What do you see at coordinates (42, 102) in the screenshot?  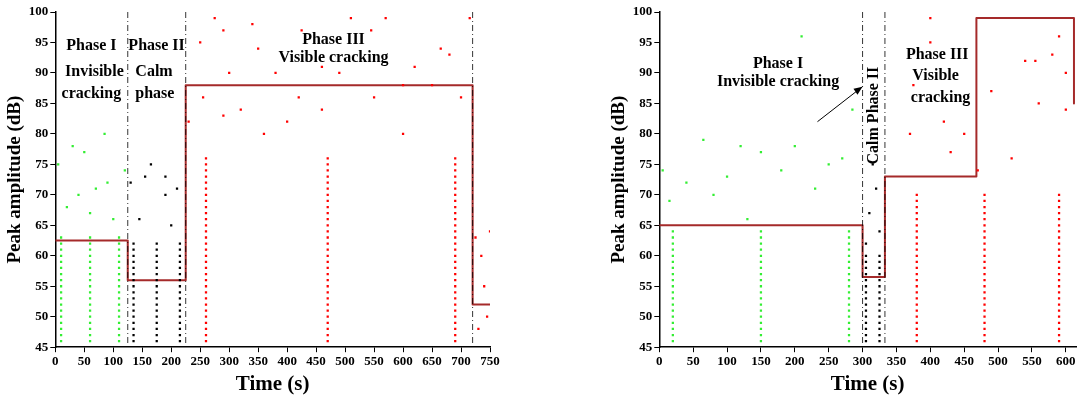 I see `y-tick-label: 85` at bounding box center [42, 102].